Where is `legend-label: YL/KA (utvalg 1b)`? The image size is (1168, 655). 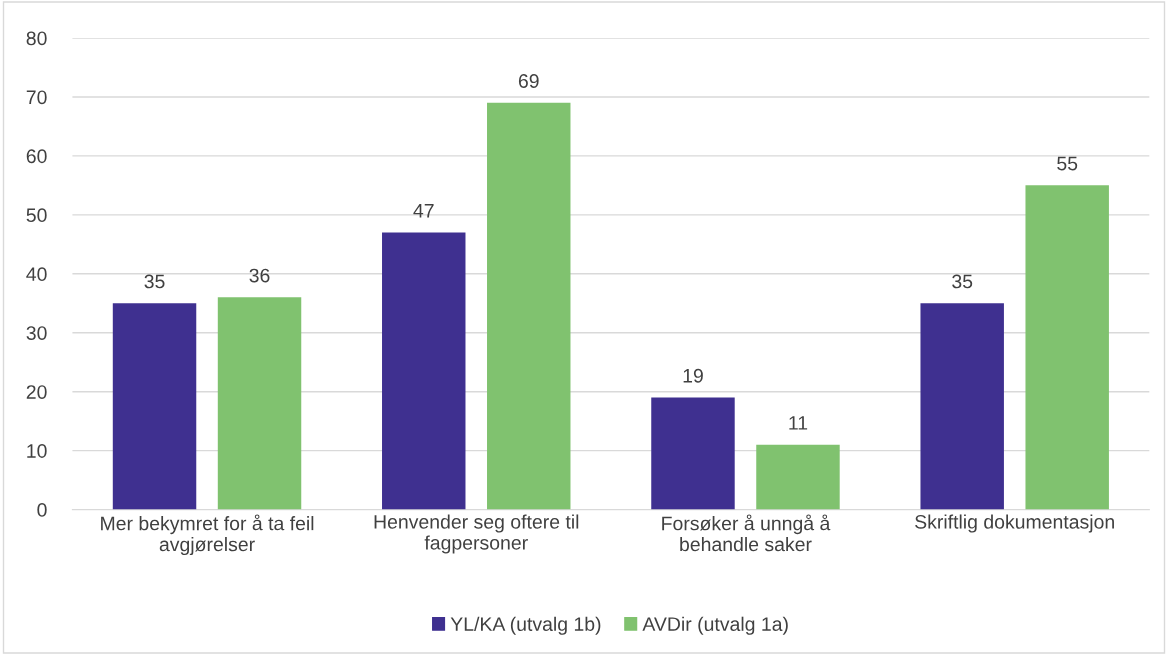 legend-label: YL/KA (utvalg 1b) is located at coordinates (525, 625).